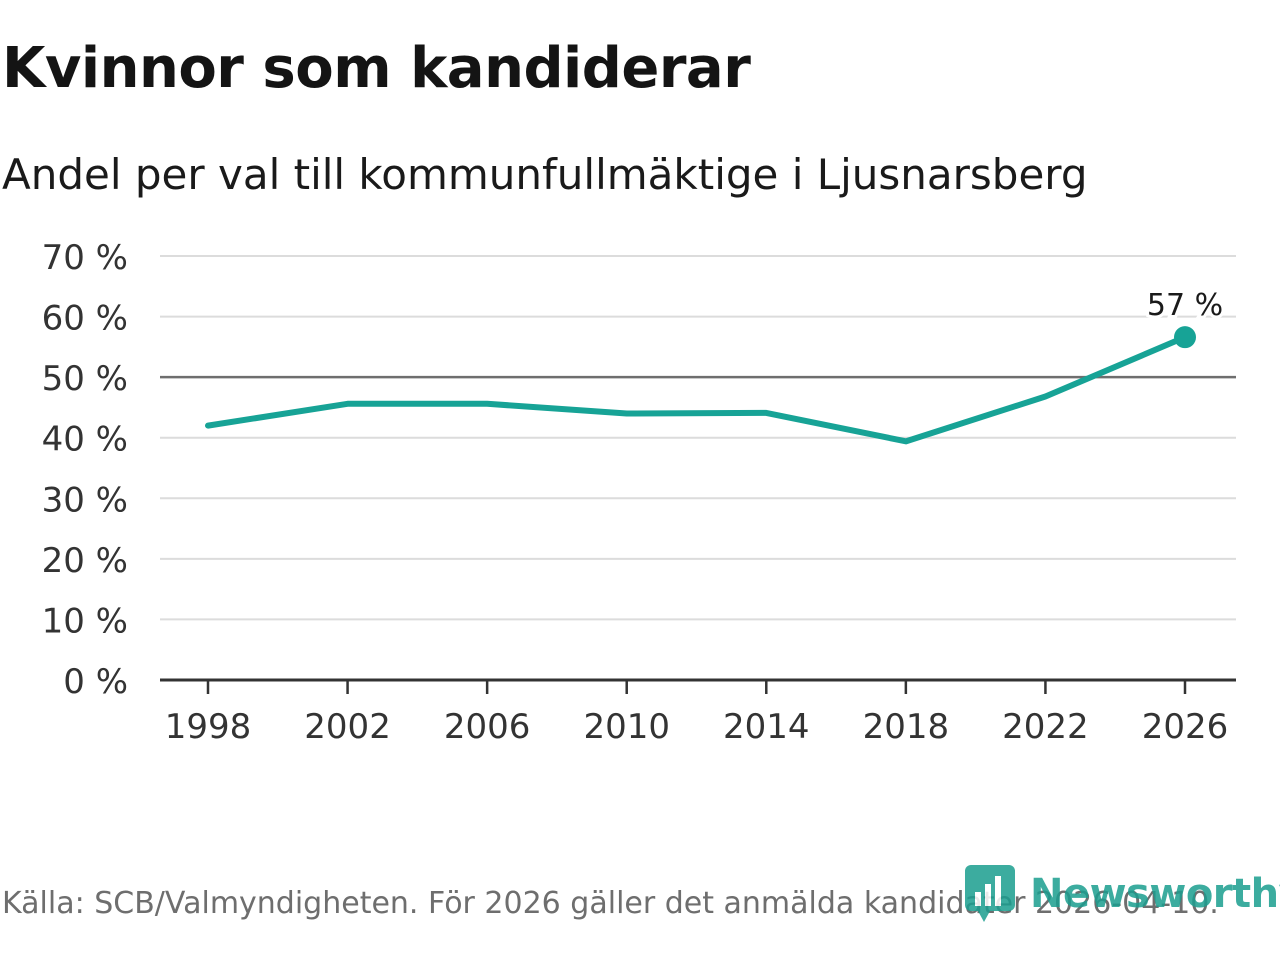  I want to click on y-tick-label: 20 %, so click(85, 561).